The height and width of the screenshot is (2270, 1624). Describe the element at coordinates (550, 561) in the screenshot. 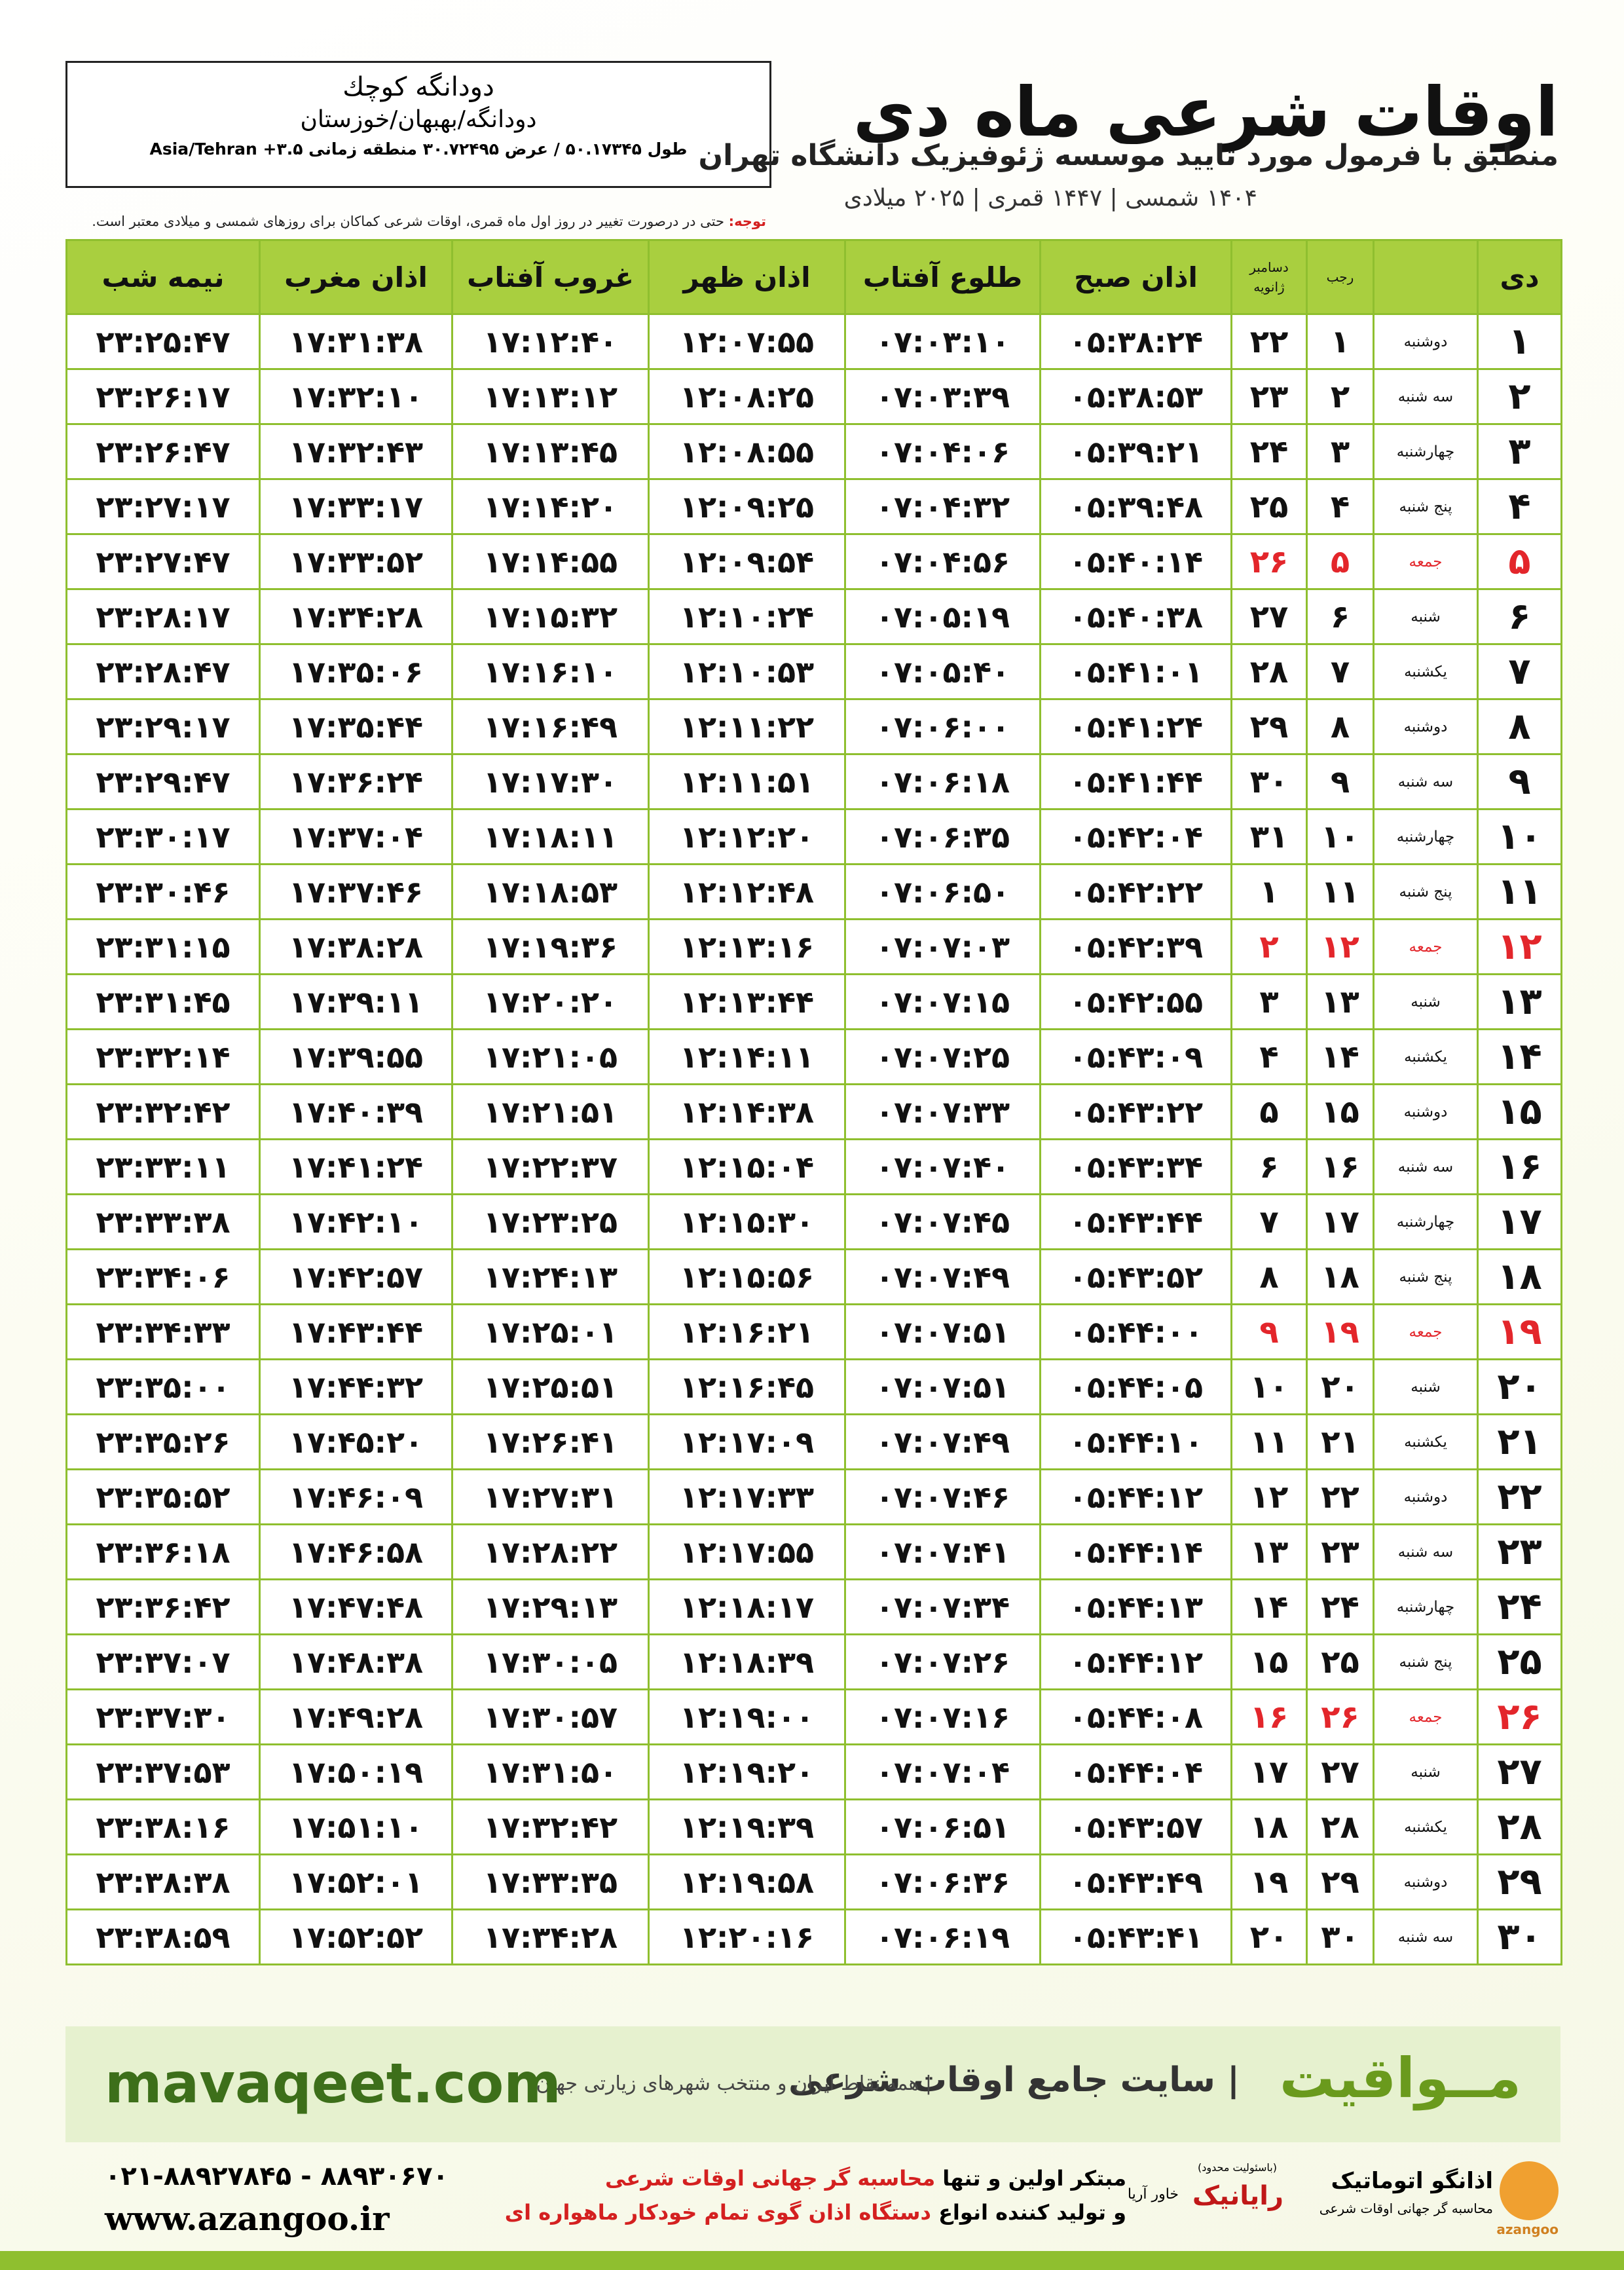

I see `table-cell: ۱۷:۱۴:۵۵` at that location.